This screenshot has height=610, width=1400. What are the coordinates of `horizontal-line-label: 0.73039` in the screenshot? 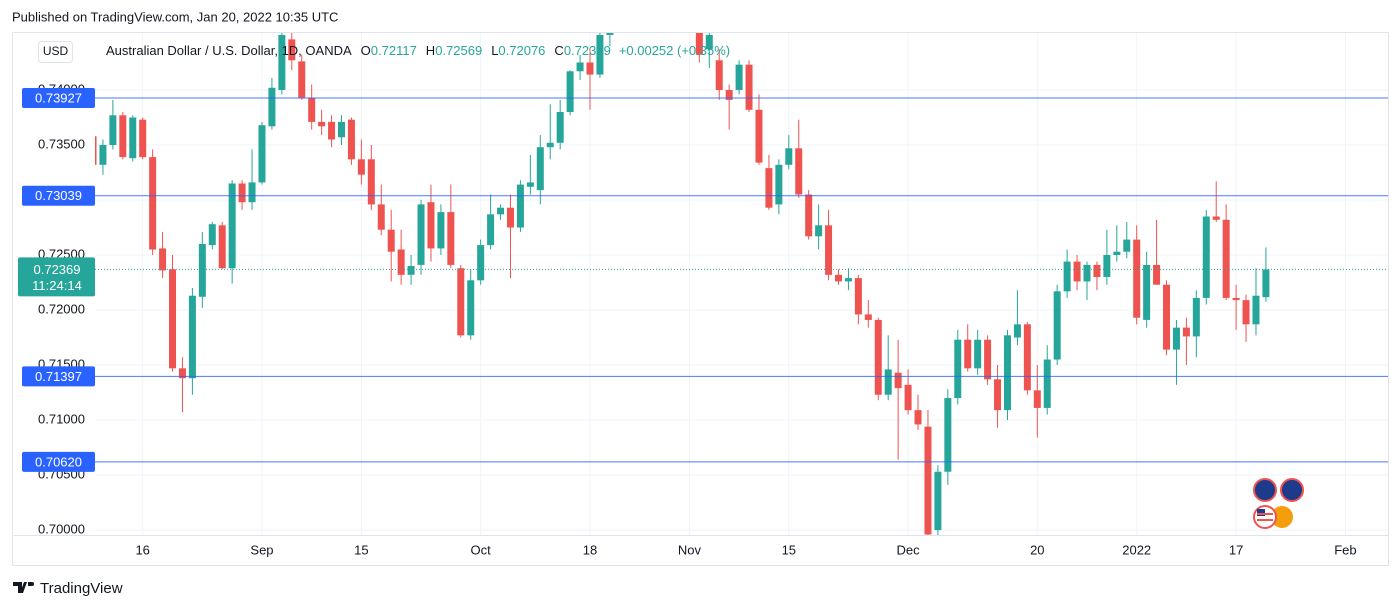 It's located at (58, 195).